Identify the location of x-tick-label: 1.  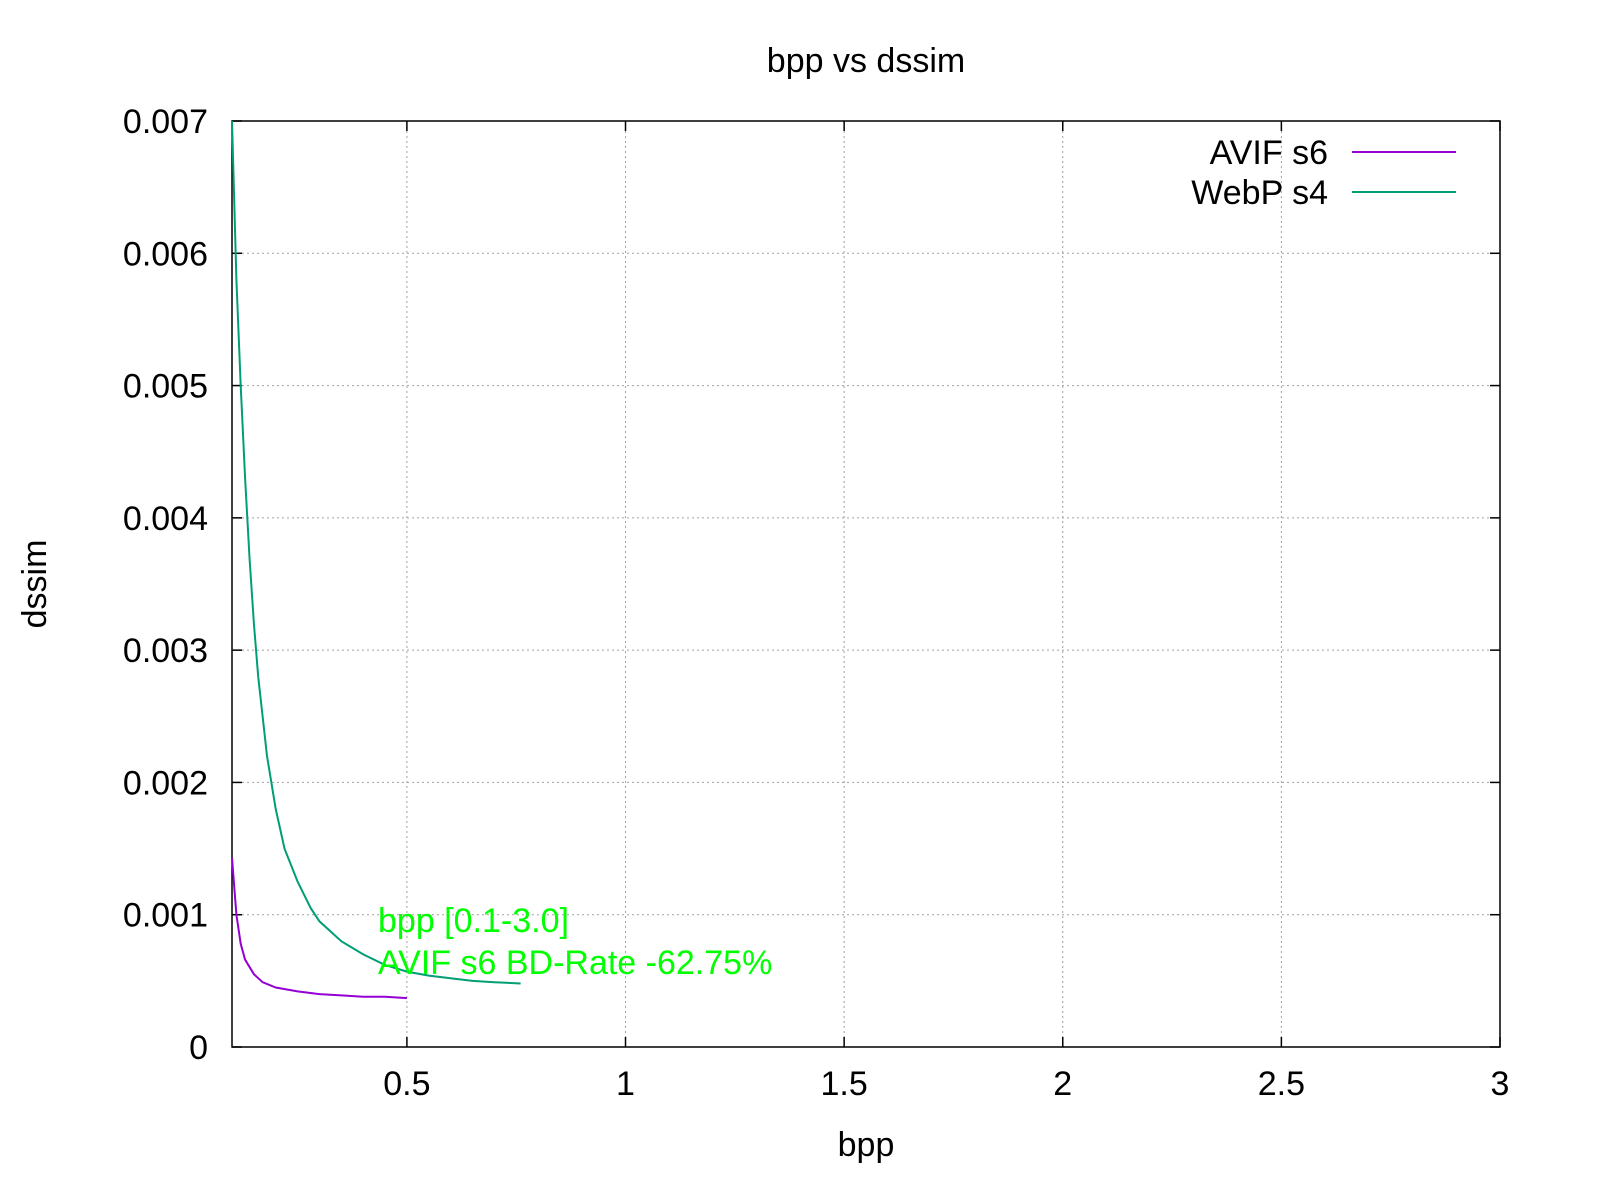
(625, 1084).